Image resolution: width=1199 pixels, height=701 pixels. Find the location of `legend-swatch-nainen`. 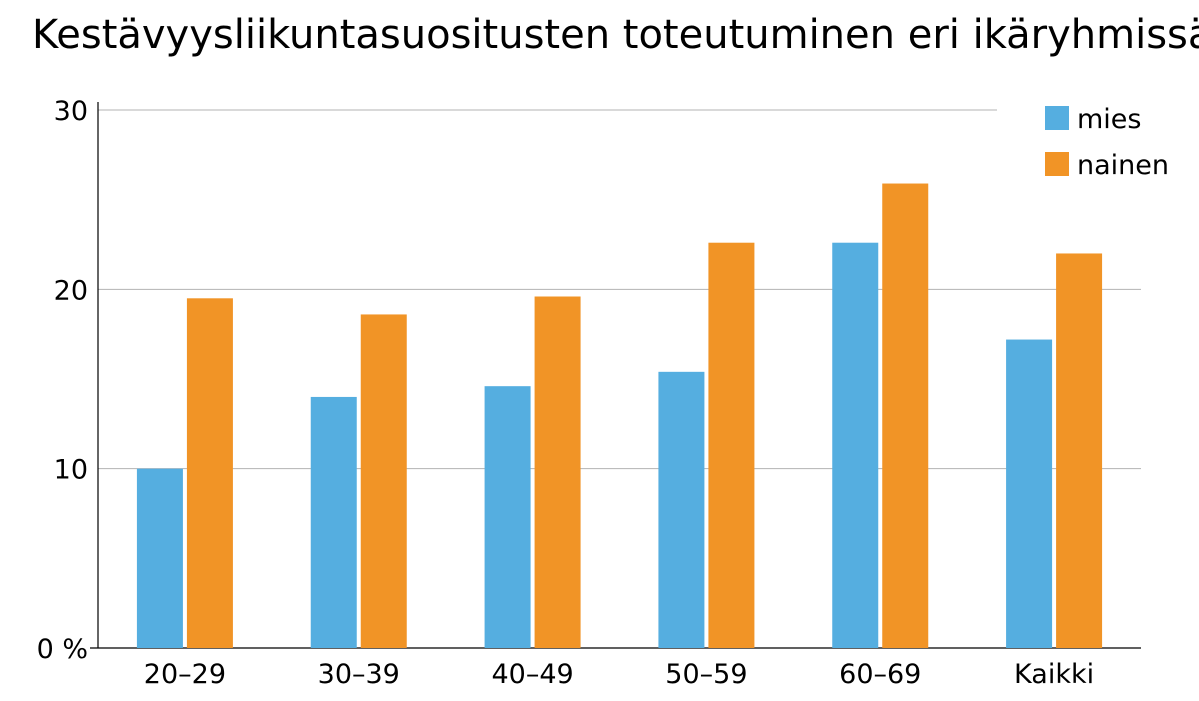

legend-swatch-nainen is located at coordinates (1057, 164).